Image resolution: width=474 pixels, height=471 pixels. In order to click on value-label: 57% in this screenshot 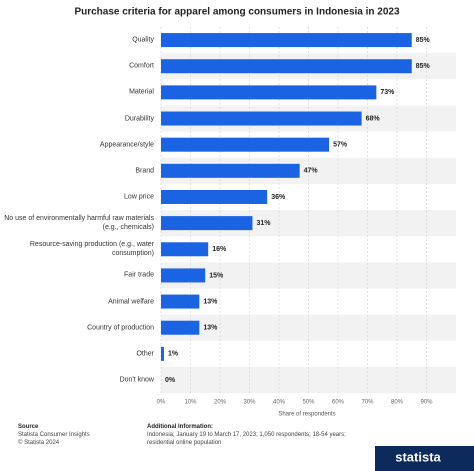, I will do `click(340, 145)`.